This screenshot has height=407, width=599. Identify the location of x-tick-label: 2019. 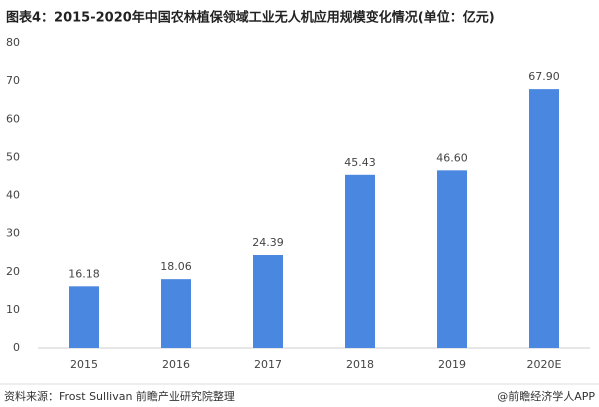
(452, 364).